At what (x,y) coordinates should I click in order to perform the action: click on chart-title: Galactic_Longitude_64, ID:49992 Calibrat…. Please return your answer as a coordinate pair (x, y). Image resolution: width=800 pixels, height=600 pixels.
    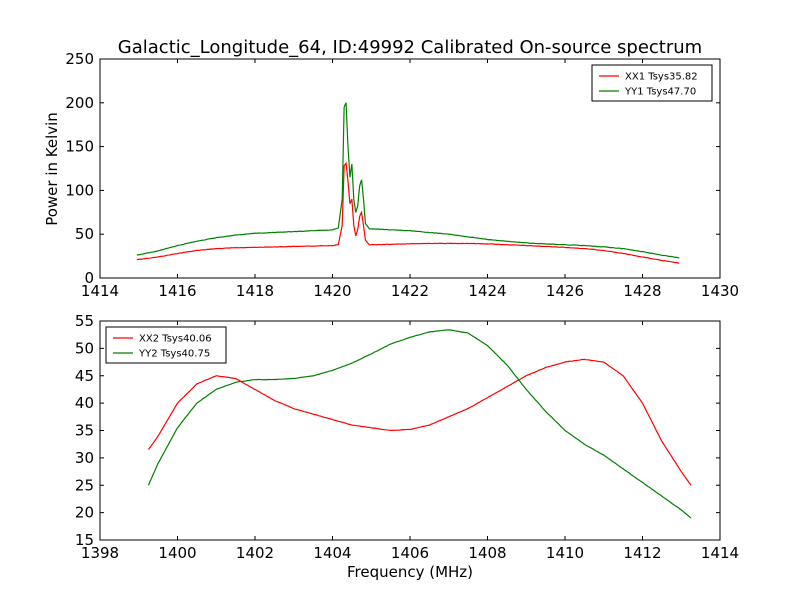
    Looking at the image, I should click on (410, 47).